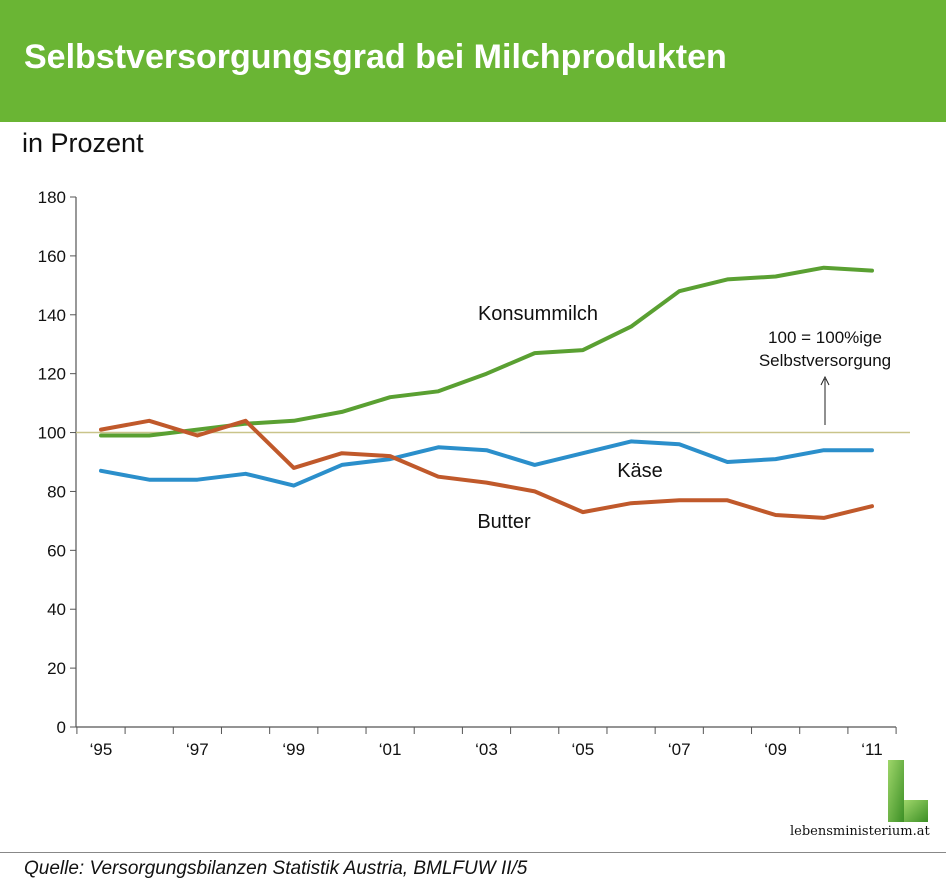 The width and height of the screenshot is (946, 888). I want to click on x-tick-label: ‘05, so click(583, 749).